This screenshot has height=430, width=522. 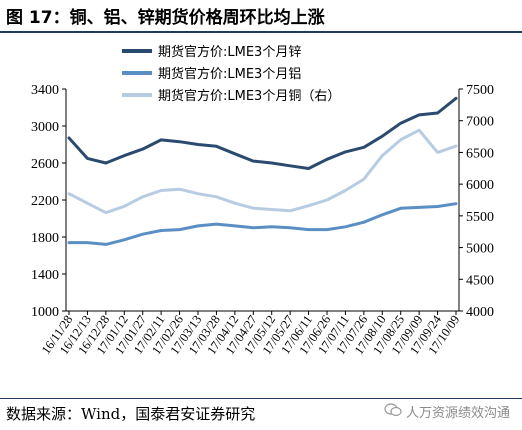 I want to click on right-tick-label: 4000, so click(x=480, y=312).